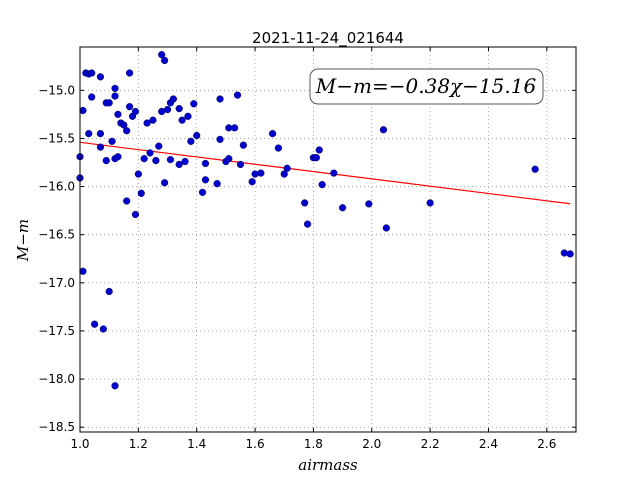 The width and height of the screenshot is (640, 480). I want to click on x-tick-label: 2.0, so click(371, 444).